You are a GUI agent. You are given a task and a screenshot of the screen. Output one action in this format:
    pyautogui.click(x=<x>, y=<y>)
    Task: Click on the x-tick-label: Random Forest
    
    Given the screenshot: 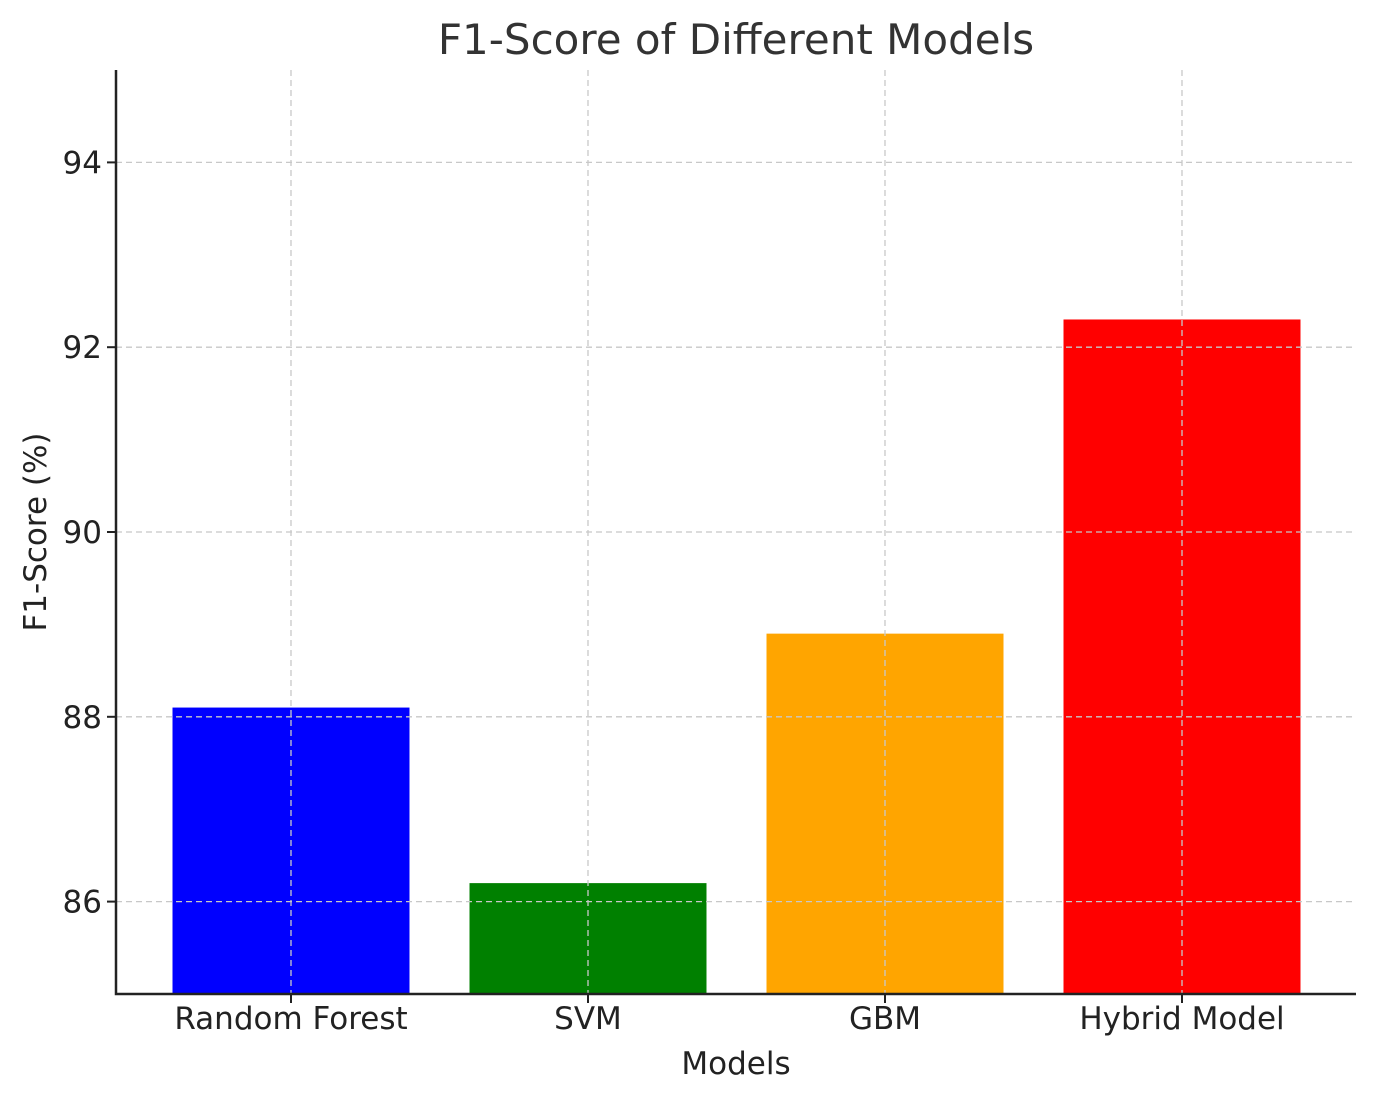 What is the action you would take?
    pyautogui.click(x=290, y=1019)
    